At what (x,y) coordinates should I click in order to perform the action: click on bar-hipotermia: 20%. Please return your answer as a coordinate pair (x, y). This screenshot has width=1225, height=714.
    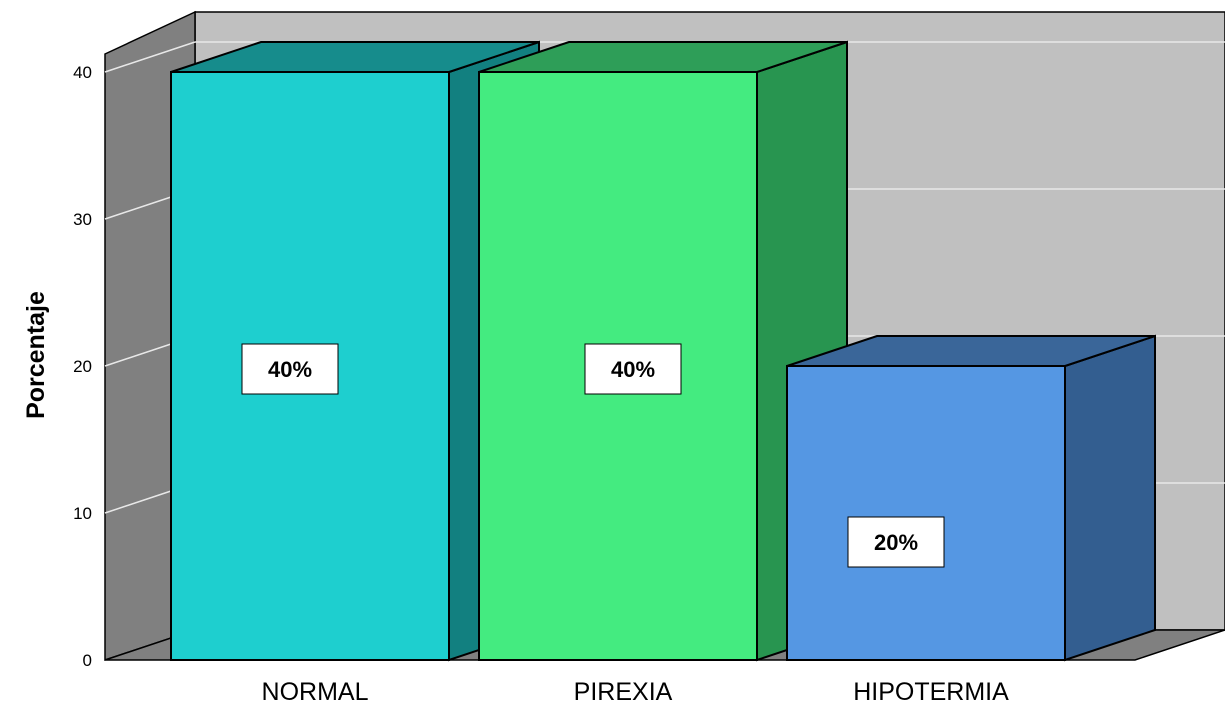
    Looking at the image, I should click on (971, 498).